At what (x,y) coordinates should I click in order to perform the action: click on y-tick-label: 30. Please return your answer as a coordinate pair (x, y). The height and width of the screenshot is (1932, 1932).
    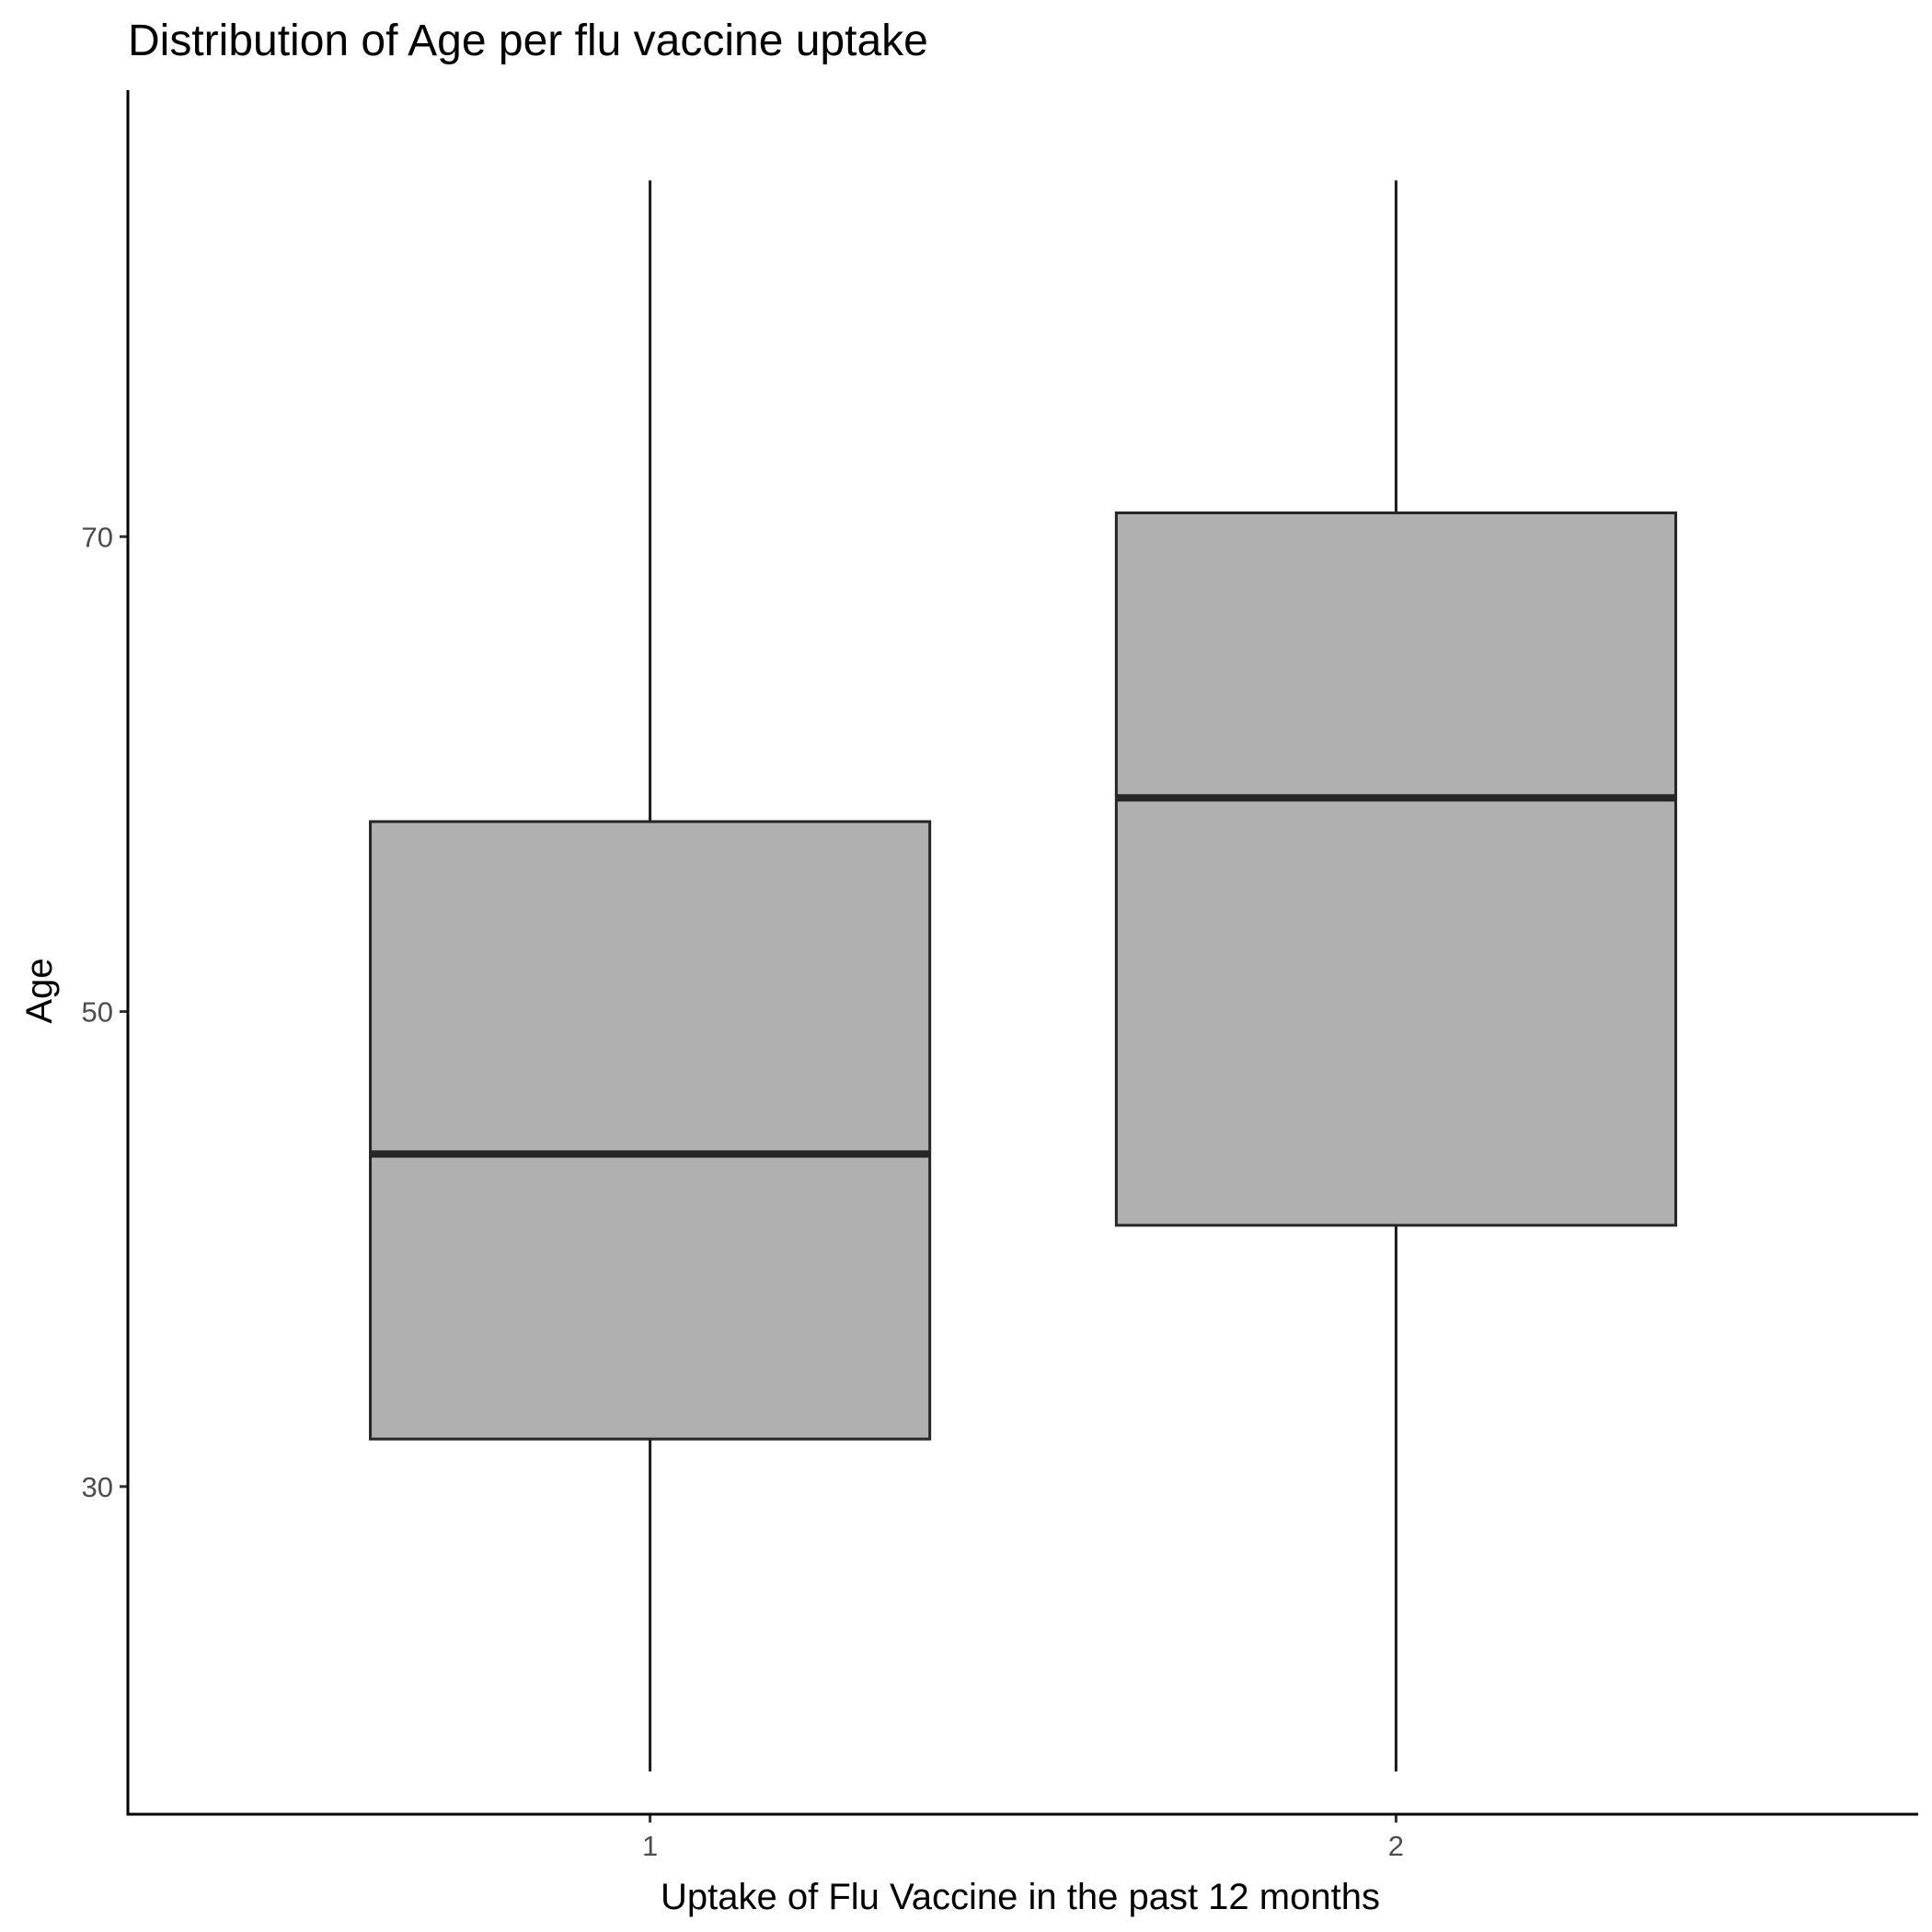
    Looking at the image, I should click on (97, 1487).